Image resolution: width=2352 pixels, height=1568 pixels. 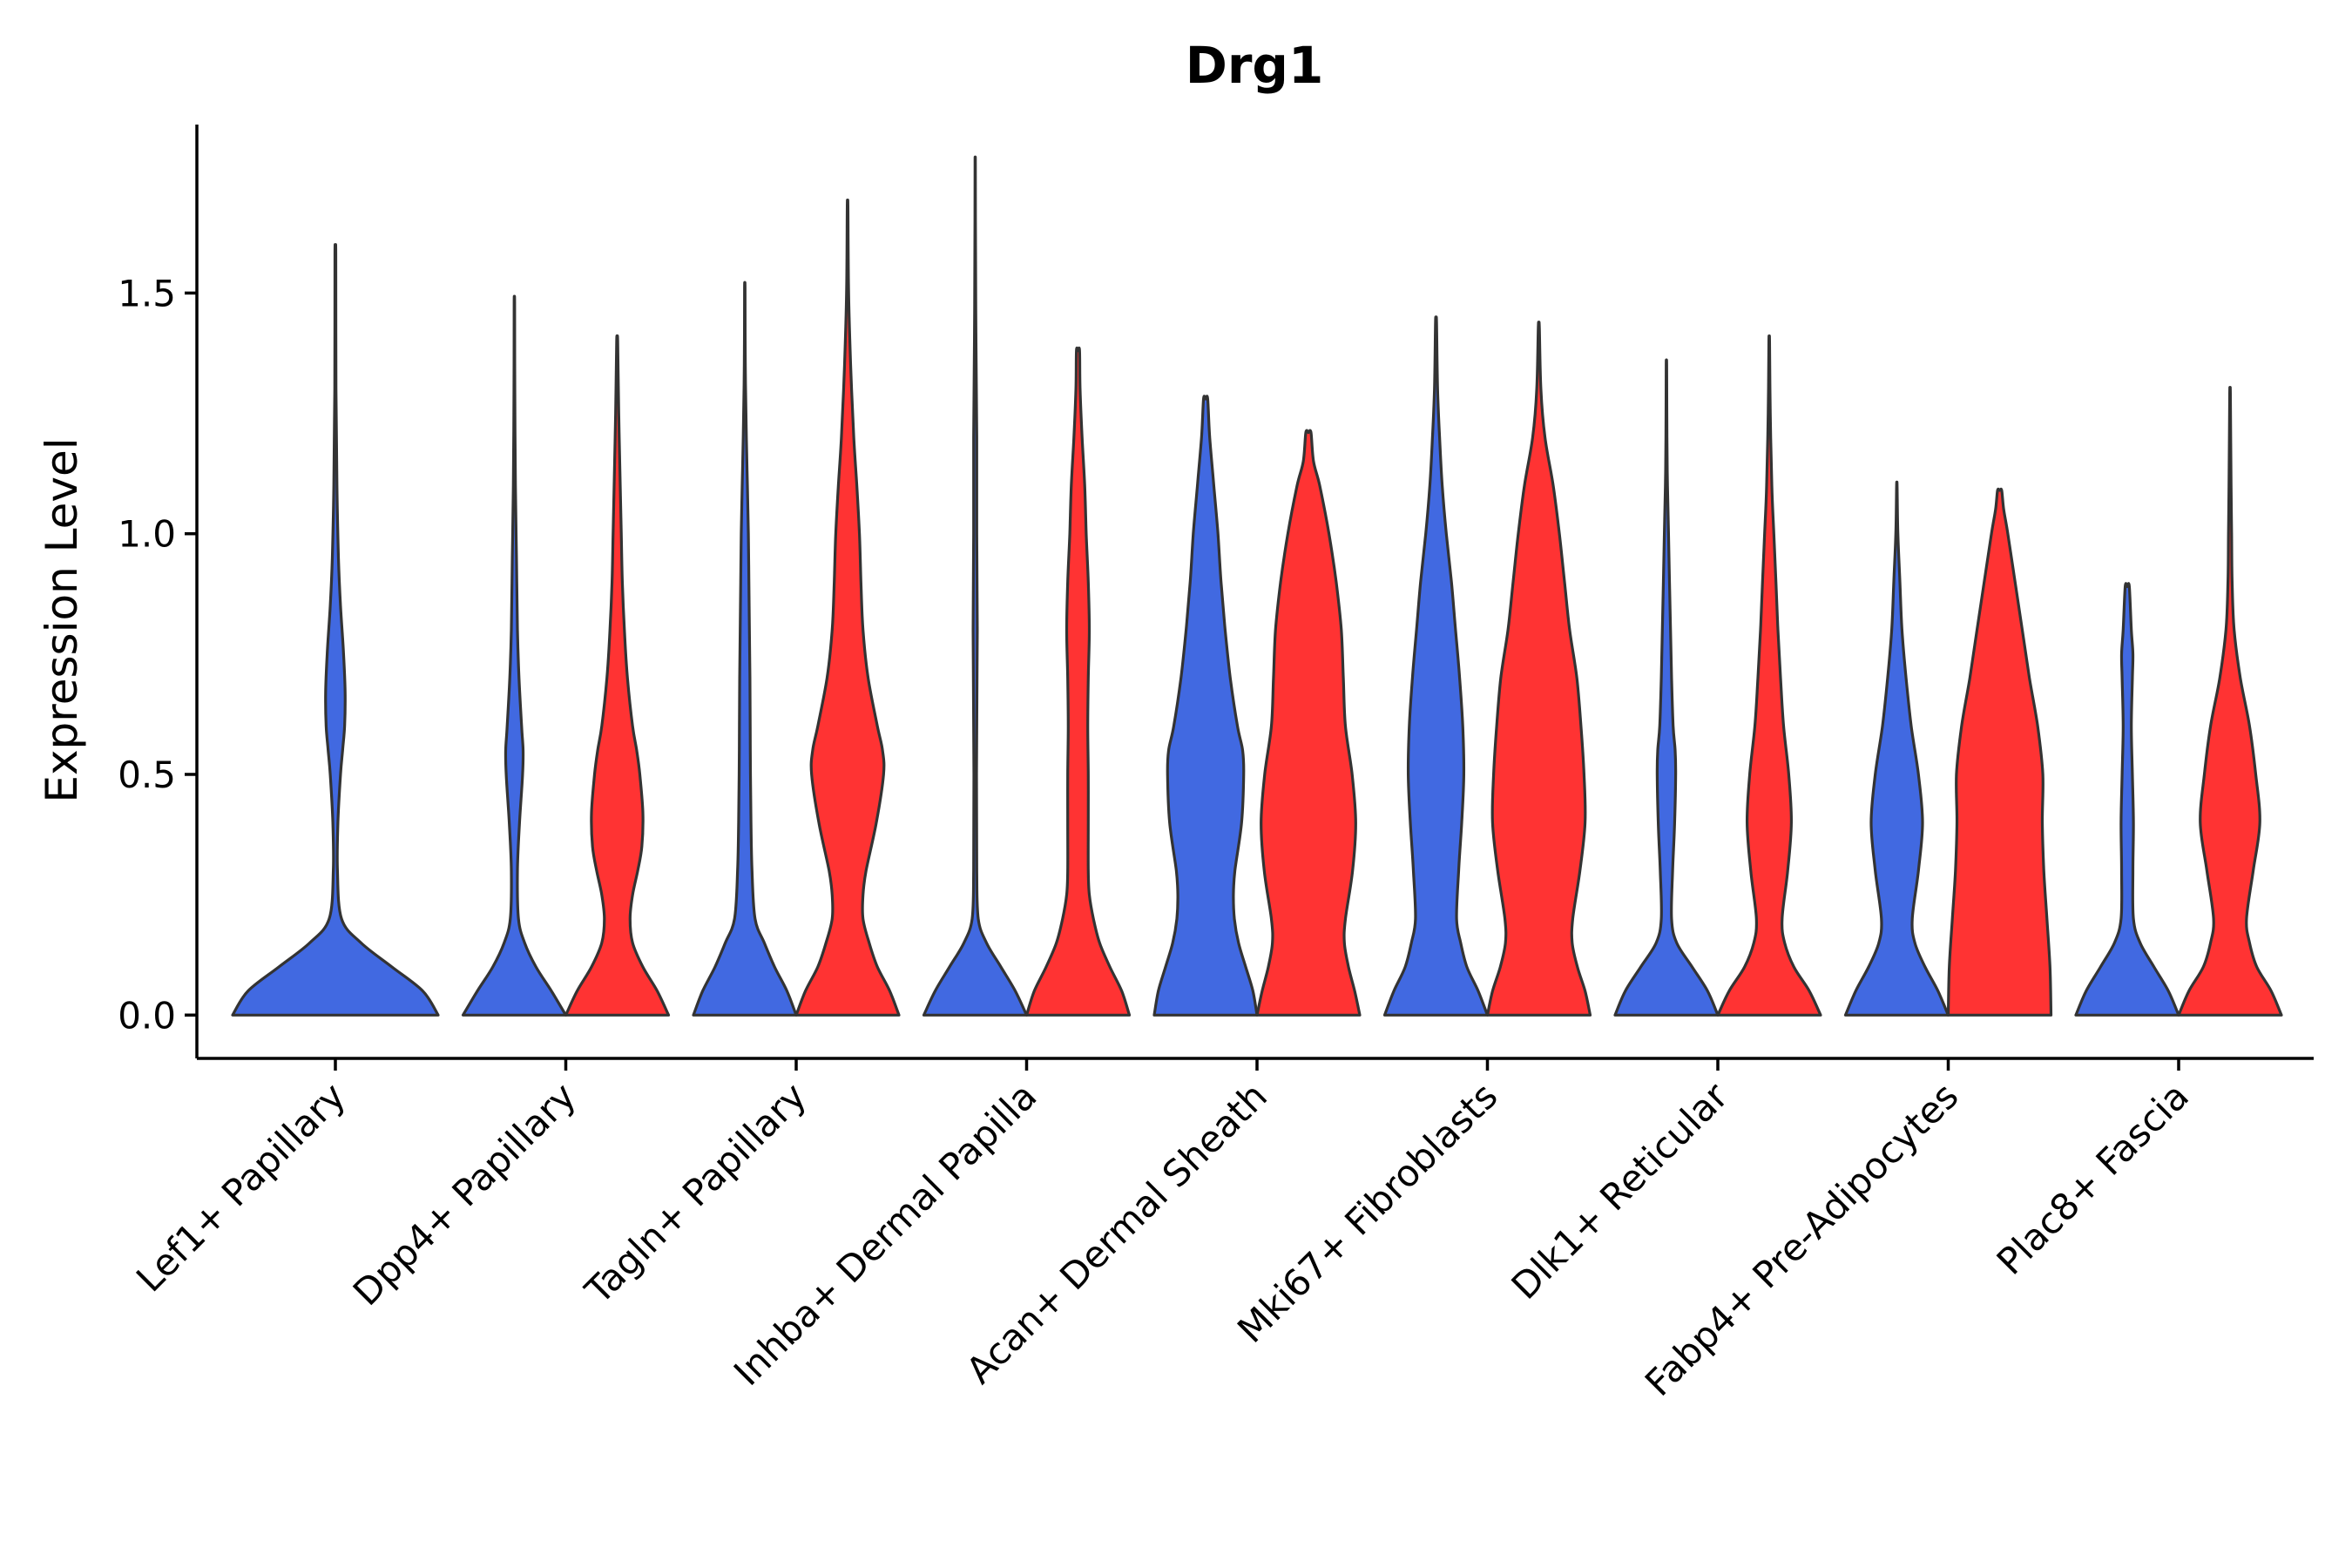 I want to click on y-tick-label: 1.5, so click(x=147, y=293).